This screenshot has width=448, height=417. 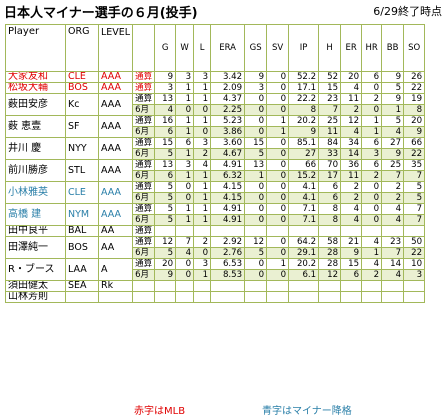 What do you see at coordinates (330, 165) in the screenshot?
I see `stat-cell-h: 70` at bounding box center [330, 165].